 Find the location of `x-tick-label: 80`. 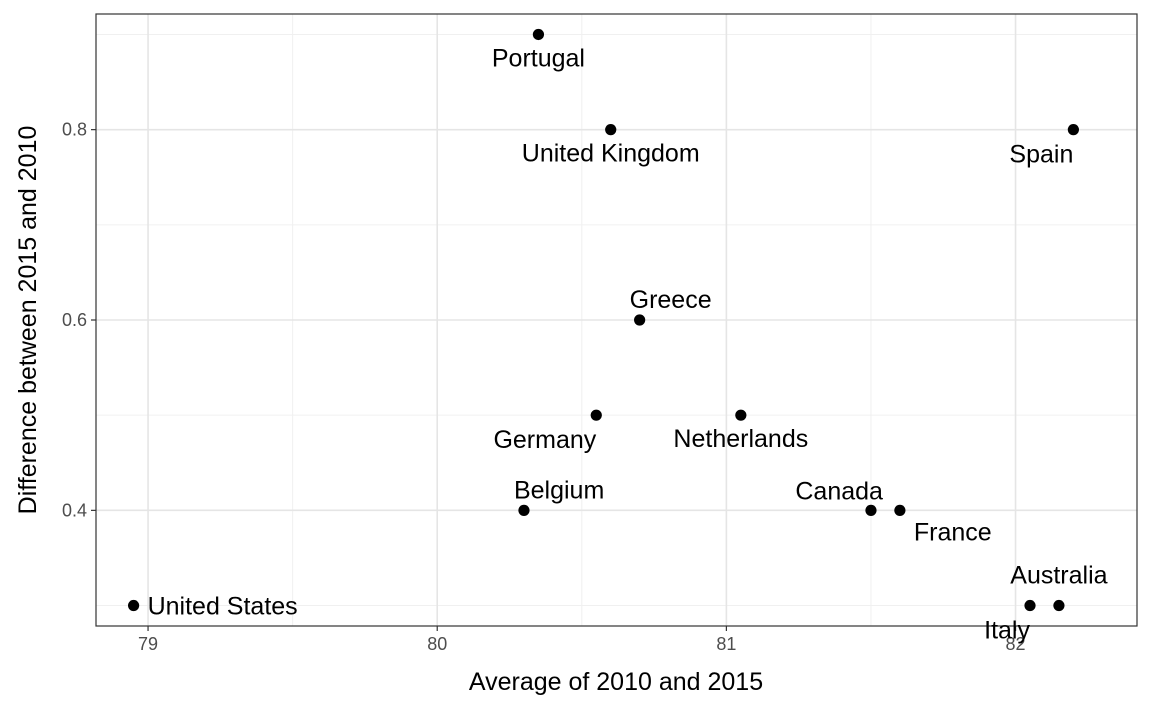

x-tick-label: 80 is located at coordinates (437, 644).